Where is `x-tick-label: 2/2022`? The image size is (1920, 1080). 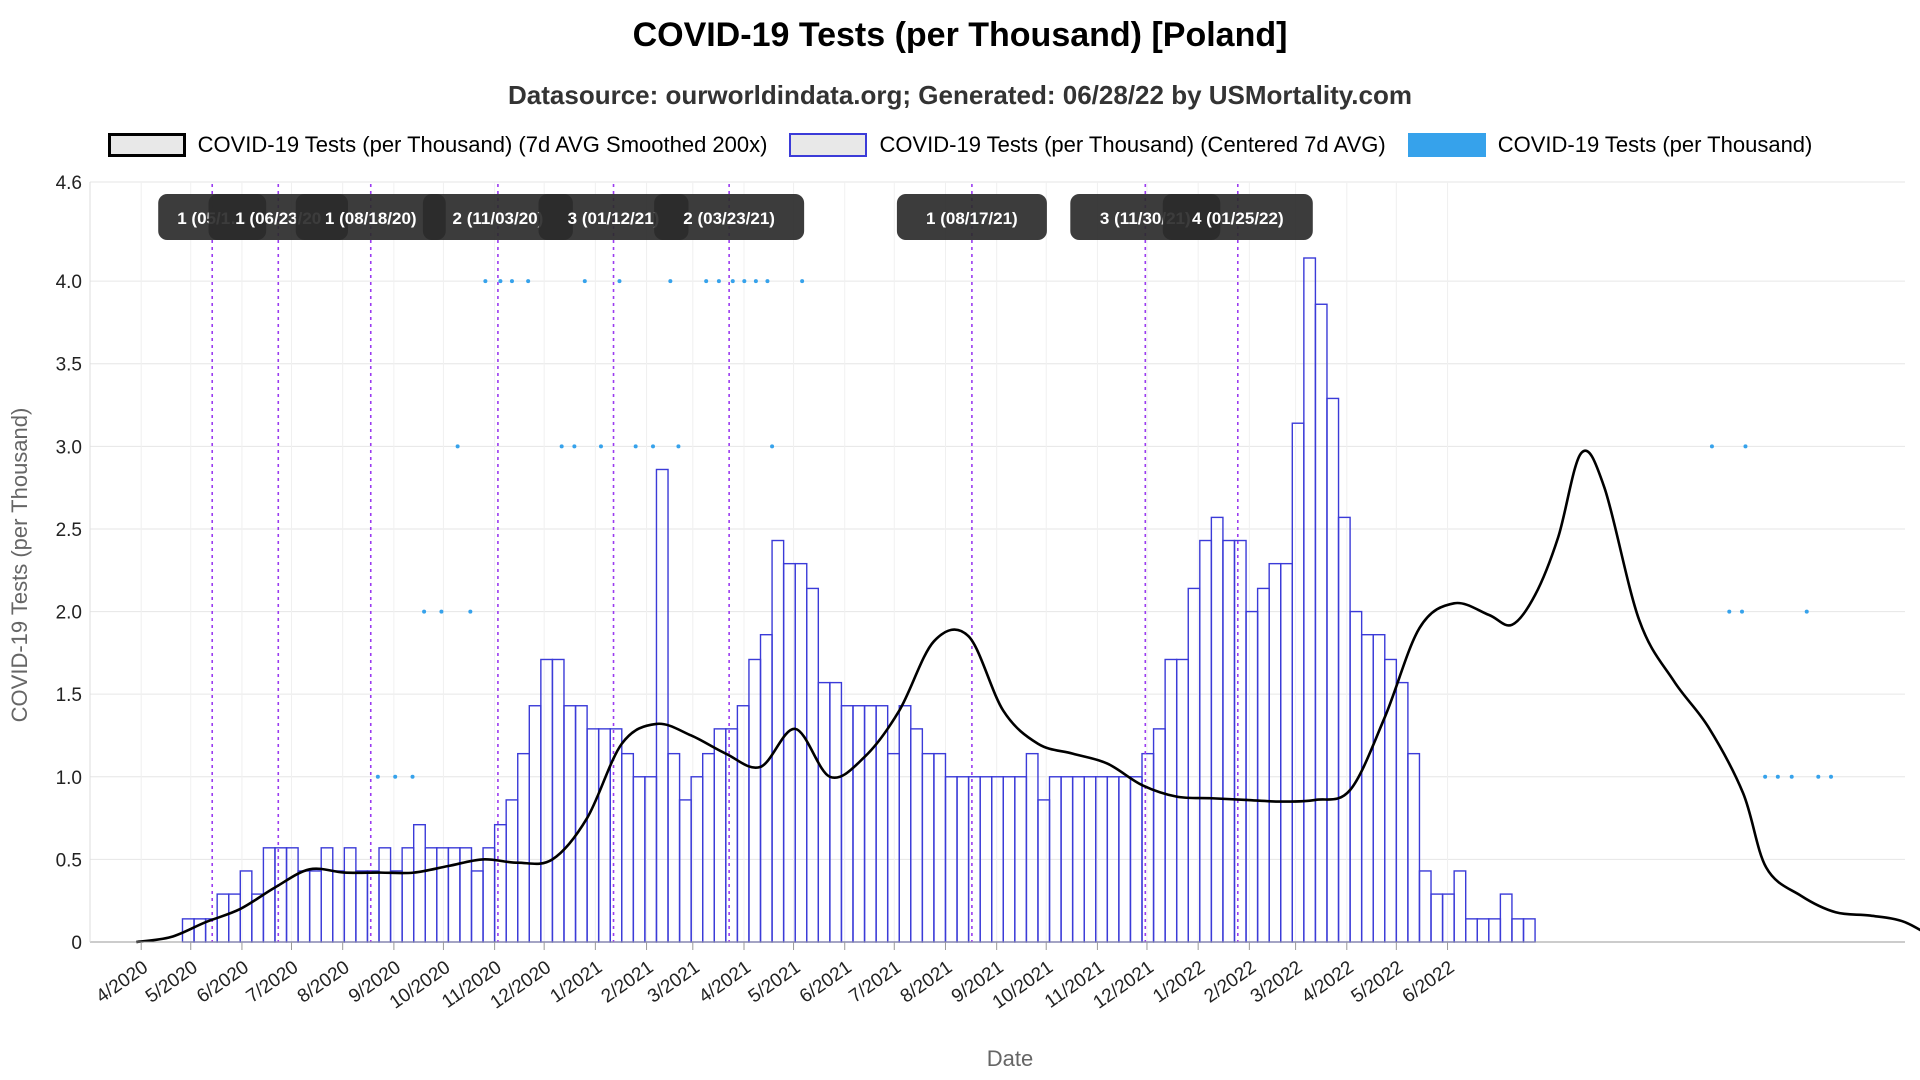
x-tick-label: 2/2022 is located at coordinates (1231, 982).